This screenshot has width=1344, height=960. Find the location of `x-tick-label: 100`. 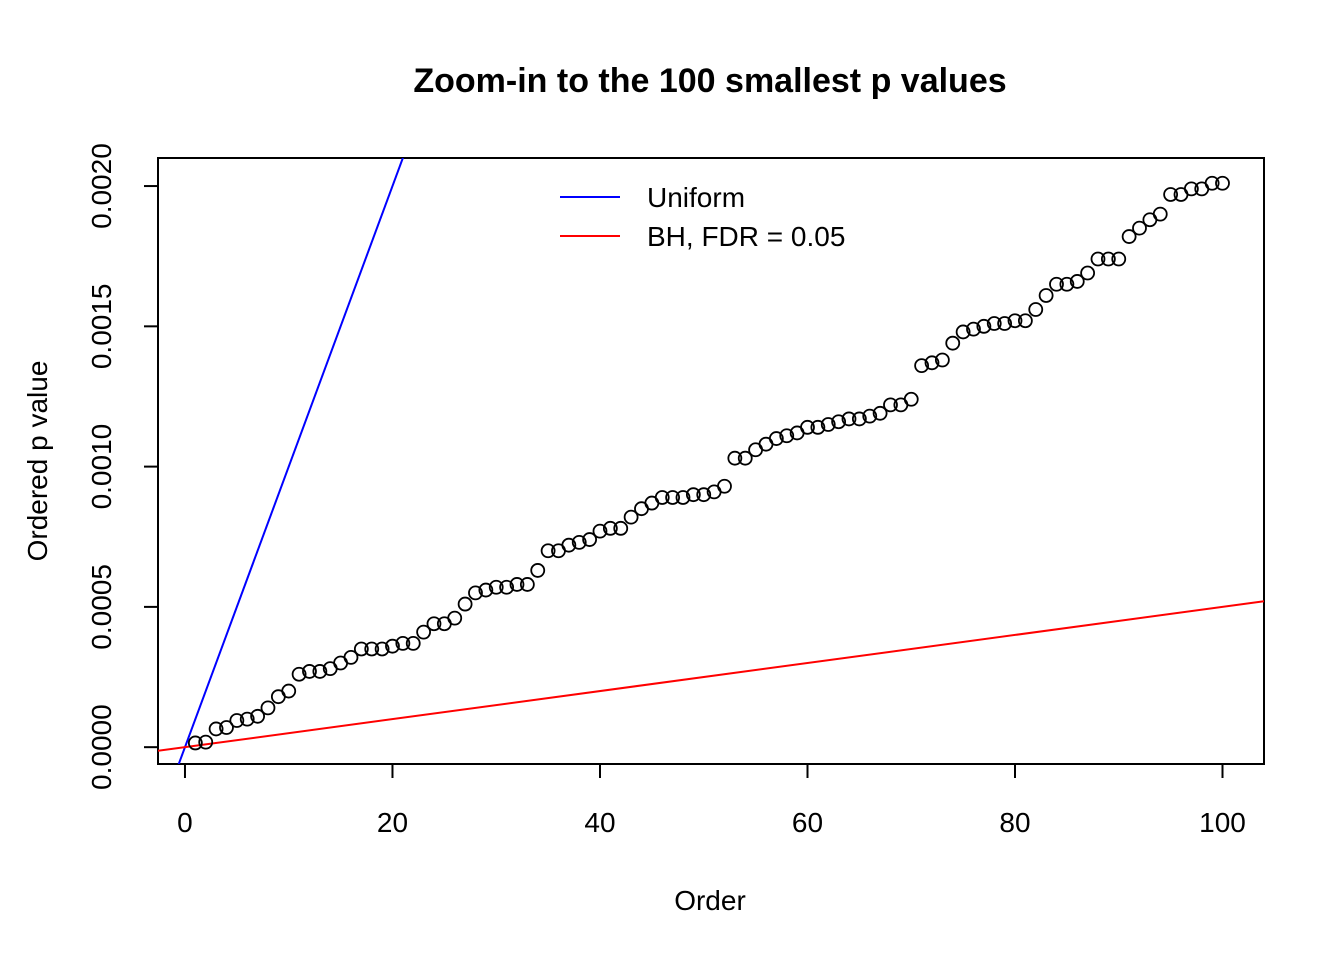

x-tick-label: 100 is located at coordinates (1222, 822).